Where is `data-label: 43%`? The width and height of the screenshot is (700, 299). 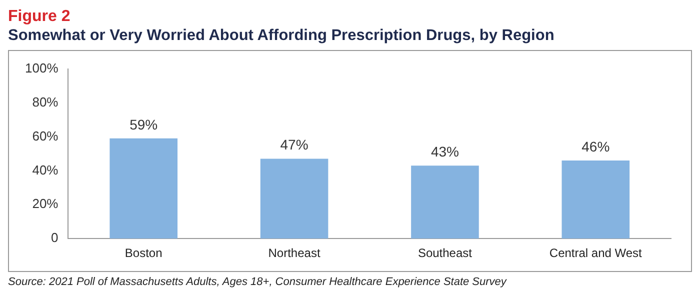 data-label: 43% is located at coordinates (444, 151).